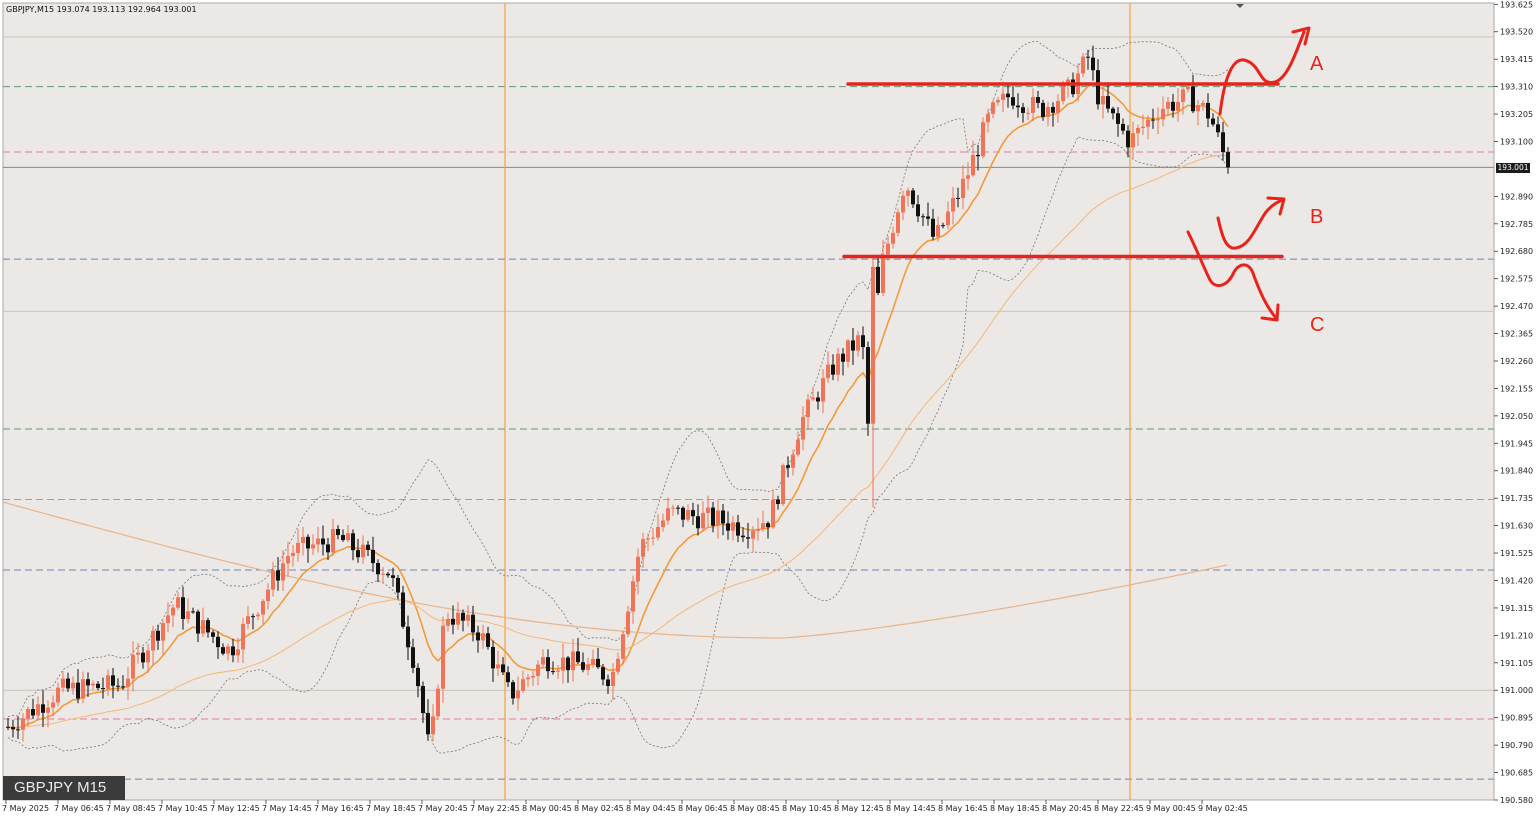 This screenshot has height=820, width=1536. I want to click on x-tick-label: 8 May 16:45, so click(963, 808).